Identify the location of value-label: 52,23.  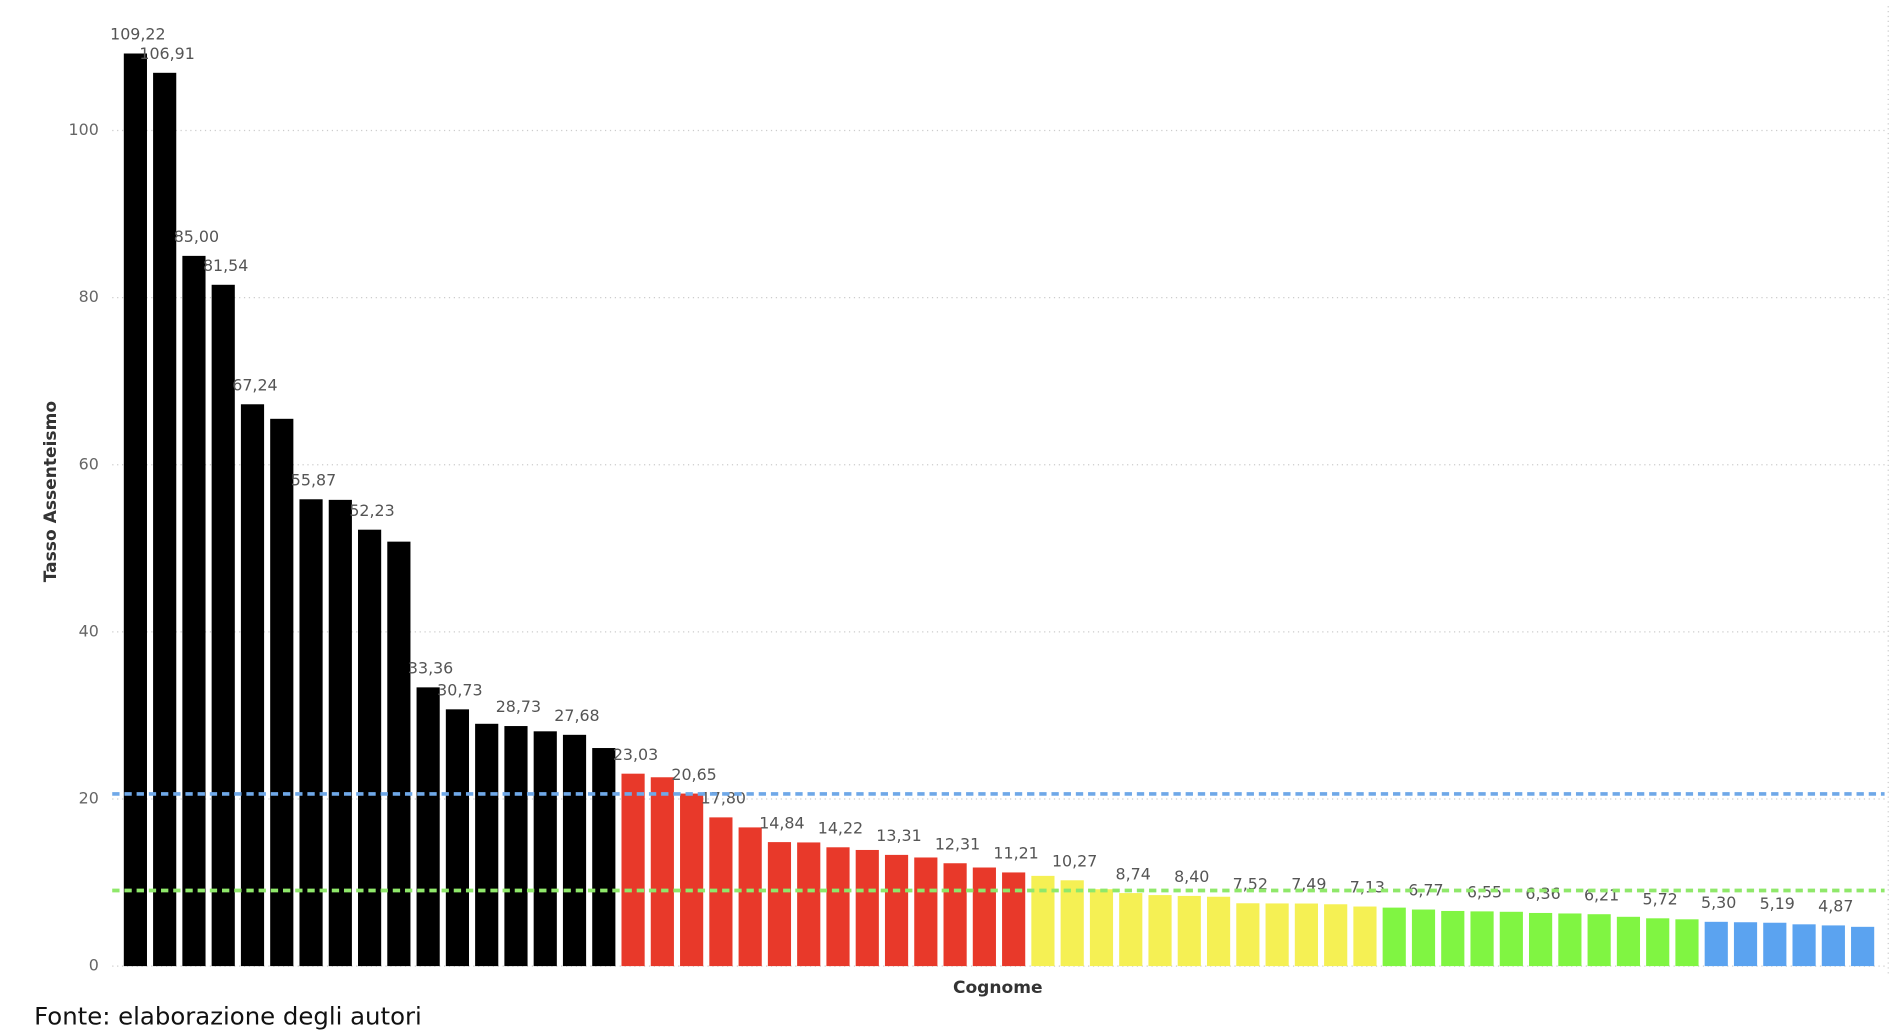
(371, 510).